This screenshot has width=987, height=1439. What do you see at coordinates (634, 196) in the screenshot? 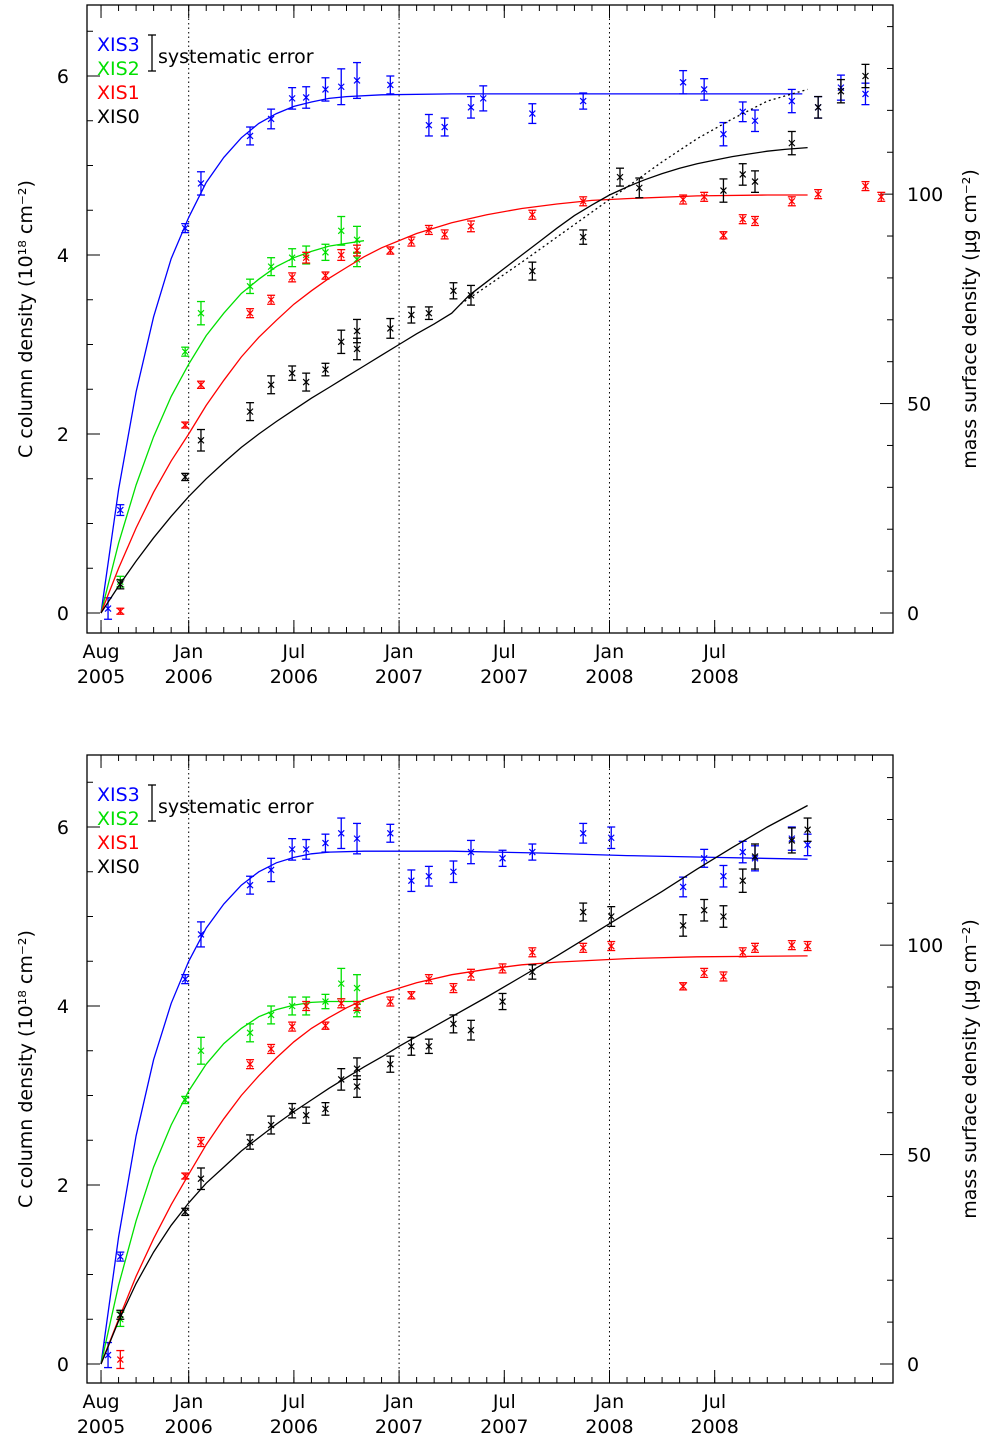
I see `fit-curve-dotted-xis0` at bounding box center [634, 196].